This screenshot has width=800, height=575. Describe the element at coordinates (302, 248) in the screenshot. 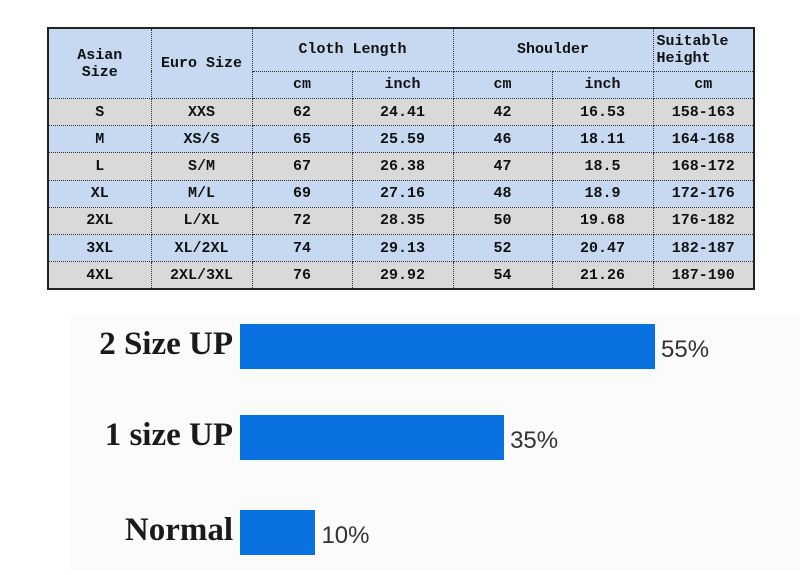

I see `cell-cloth-length-cm: 74` at that location.